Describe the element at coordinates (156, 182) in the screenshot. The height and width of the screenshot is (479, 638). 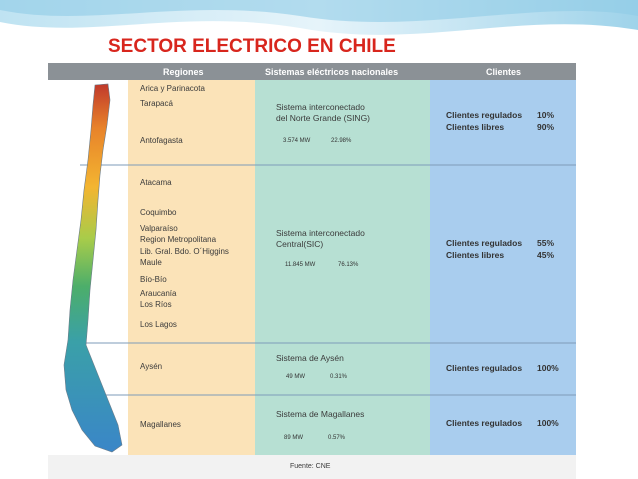
I see `region: Atacama` at that location.